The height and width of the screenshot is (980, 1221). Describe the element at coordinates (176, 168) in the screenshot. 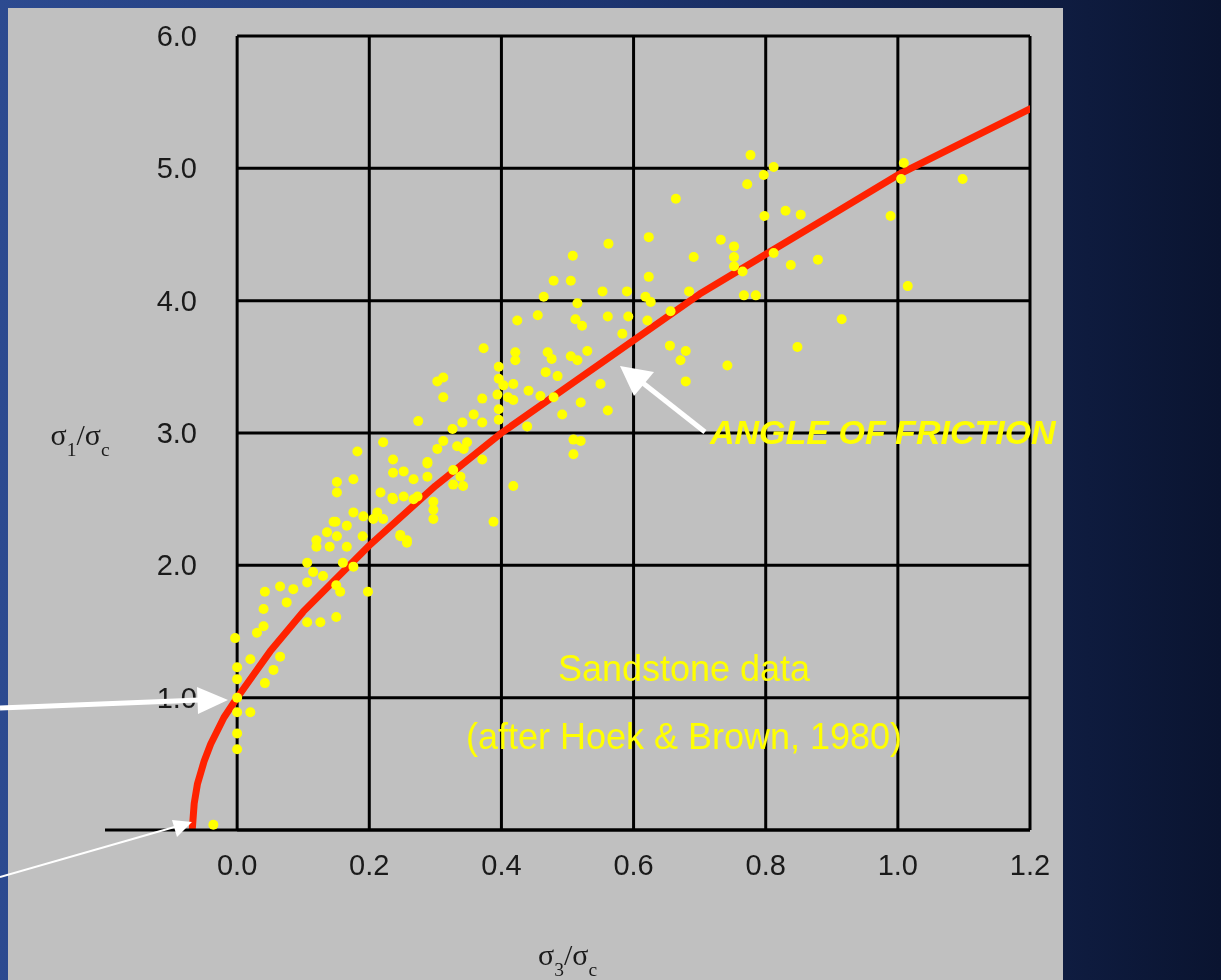

I see `y-tick-label: 5.0` at that location.